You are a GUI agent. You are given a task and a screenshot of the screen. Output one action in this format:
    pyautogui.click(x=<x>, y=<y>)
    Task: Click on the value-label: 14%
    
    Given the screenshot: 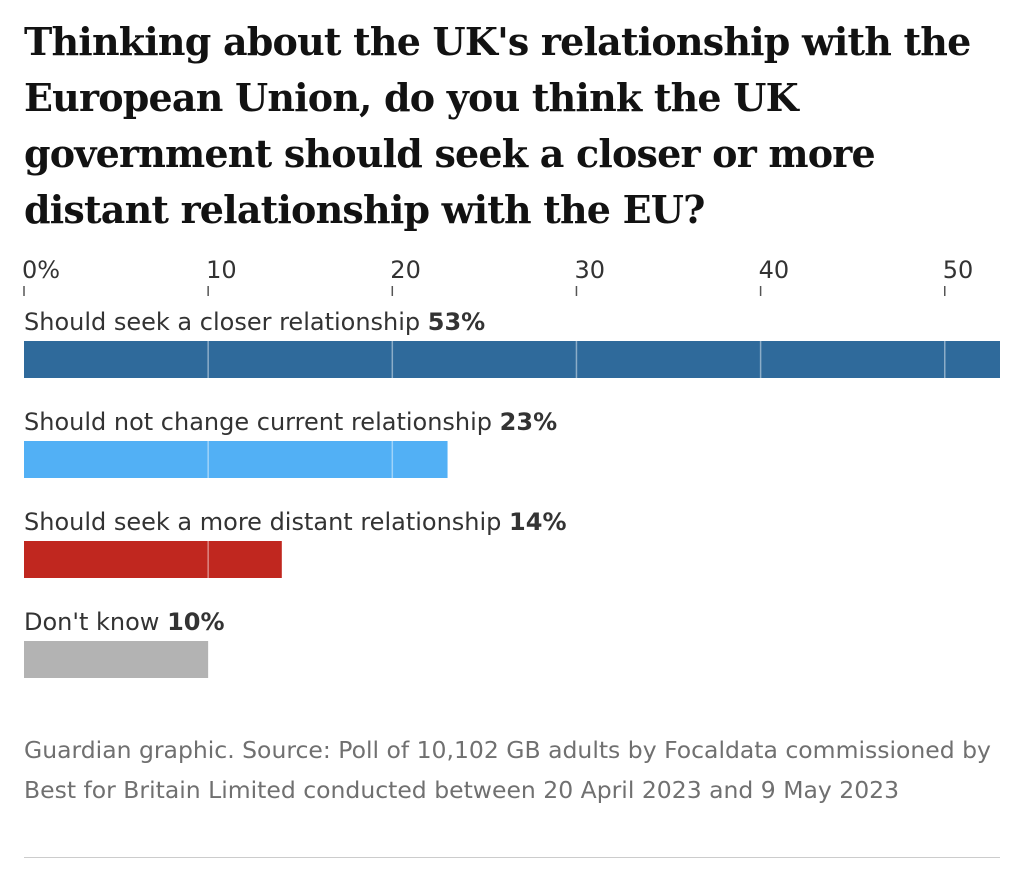 What is the action you would take?
    pyautogui.click(x=537, y=522)
    